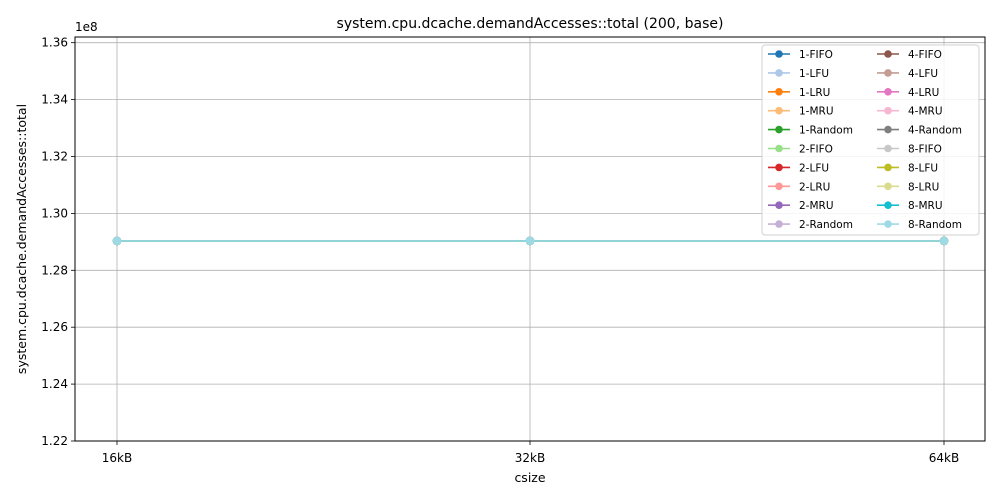 The width and height of the screenshot is (1000, 500). What do you see at coordinates (925, 150) in the screenshot?
I see `legend-entry-label: 8-FIFO` at bounding box center [925, 150].